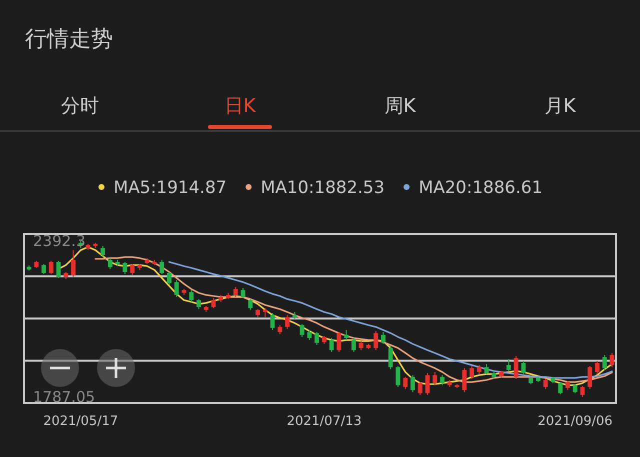 This screenshot has height=457, width=640. Describe the element at coordinates (80, 421) in the screenshot. I see `x-tick-label: 2021/05/17` at that location.